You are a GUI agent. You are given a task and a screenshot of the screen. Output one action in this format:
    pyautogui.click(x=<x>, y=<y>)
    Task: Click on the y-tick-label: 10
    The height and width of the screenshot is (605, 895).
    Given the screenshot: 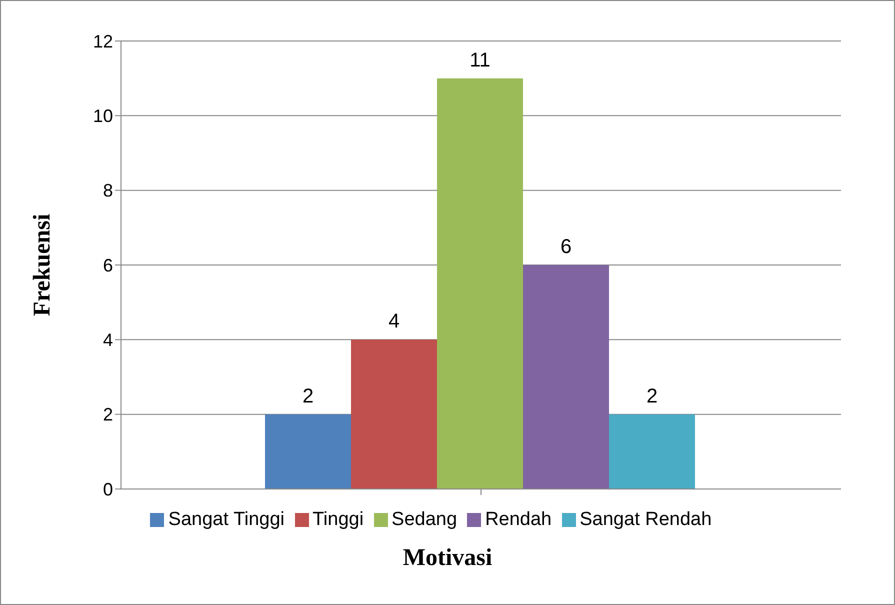 What is the action you would take?
    pyautogui.click(x=102, y=116)
    